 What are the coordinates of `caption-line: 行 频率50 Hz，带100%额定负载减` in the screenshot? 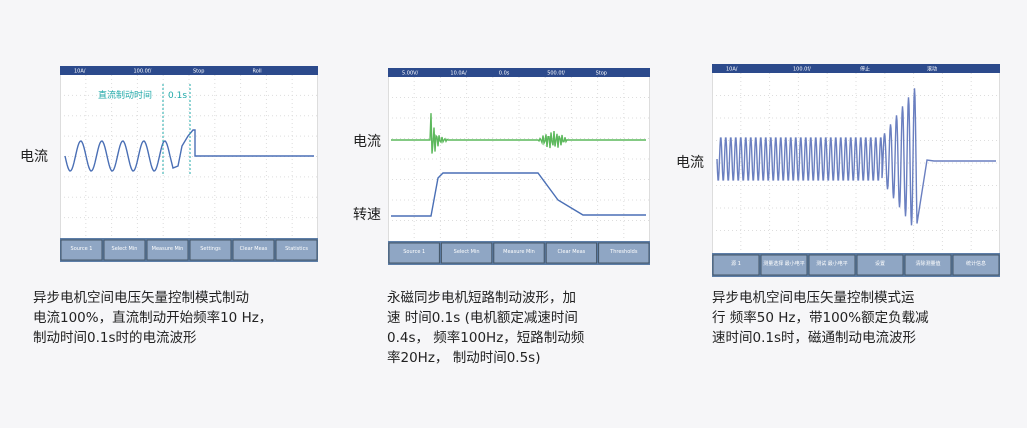 It's located at (820, 318).